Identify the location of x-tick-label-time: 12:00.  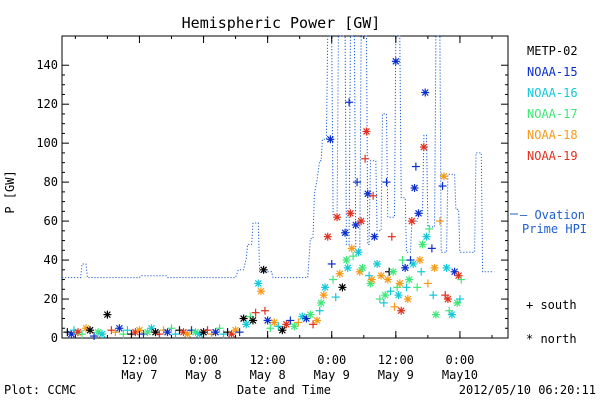
(268, 360).